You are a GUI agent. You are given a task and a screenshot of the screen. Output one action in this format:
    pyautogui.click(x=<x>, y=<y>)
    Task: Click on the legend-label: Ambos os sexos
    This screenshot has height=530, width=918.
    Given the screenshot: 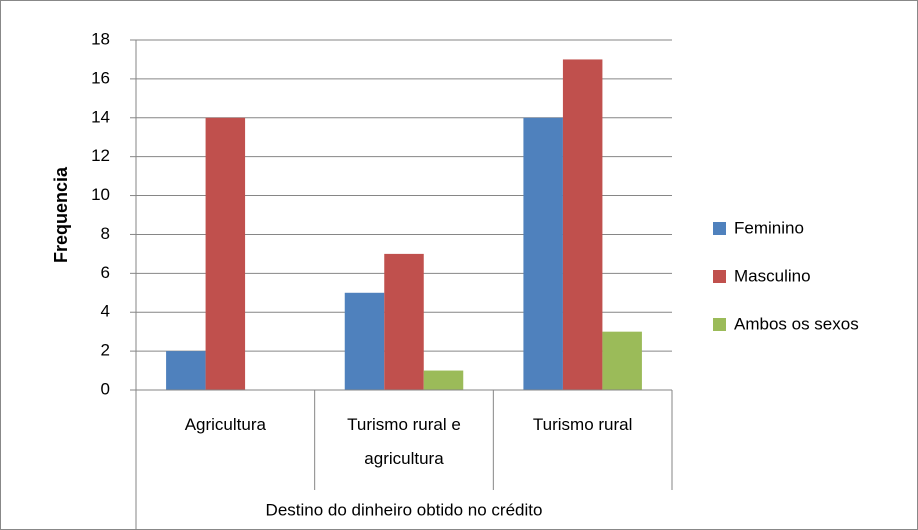 What is the action you would take?
    pyautogui.click(x=796, y=323)
    